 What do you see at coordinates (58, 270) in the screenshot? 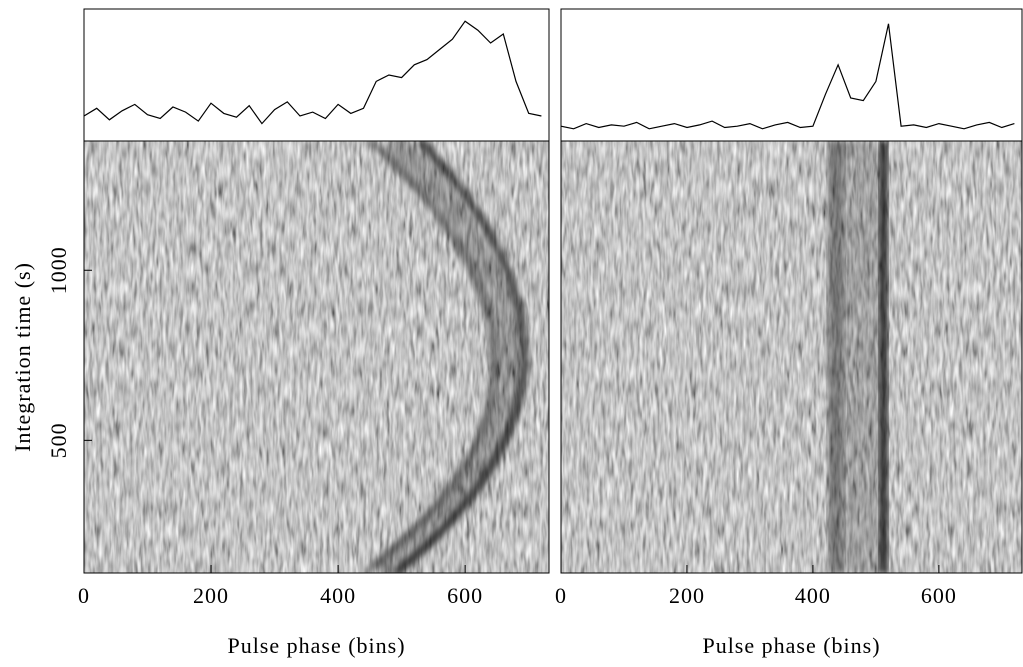
I see `y-tick-label: 1000` at bounding box center [58, 270].